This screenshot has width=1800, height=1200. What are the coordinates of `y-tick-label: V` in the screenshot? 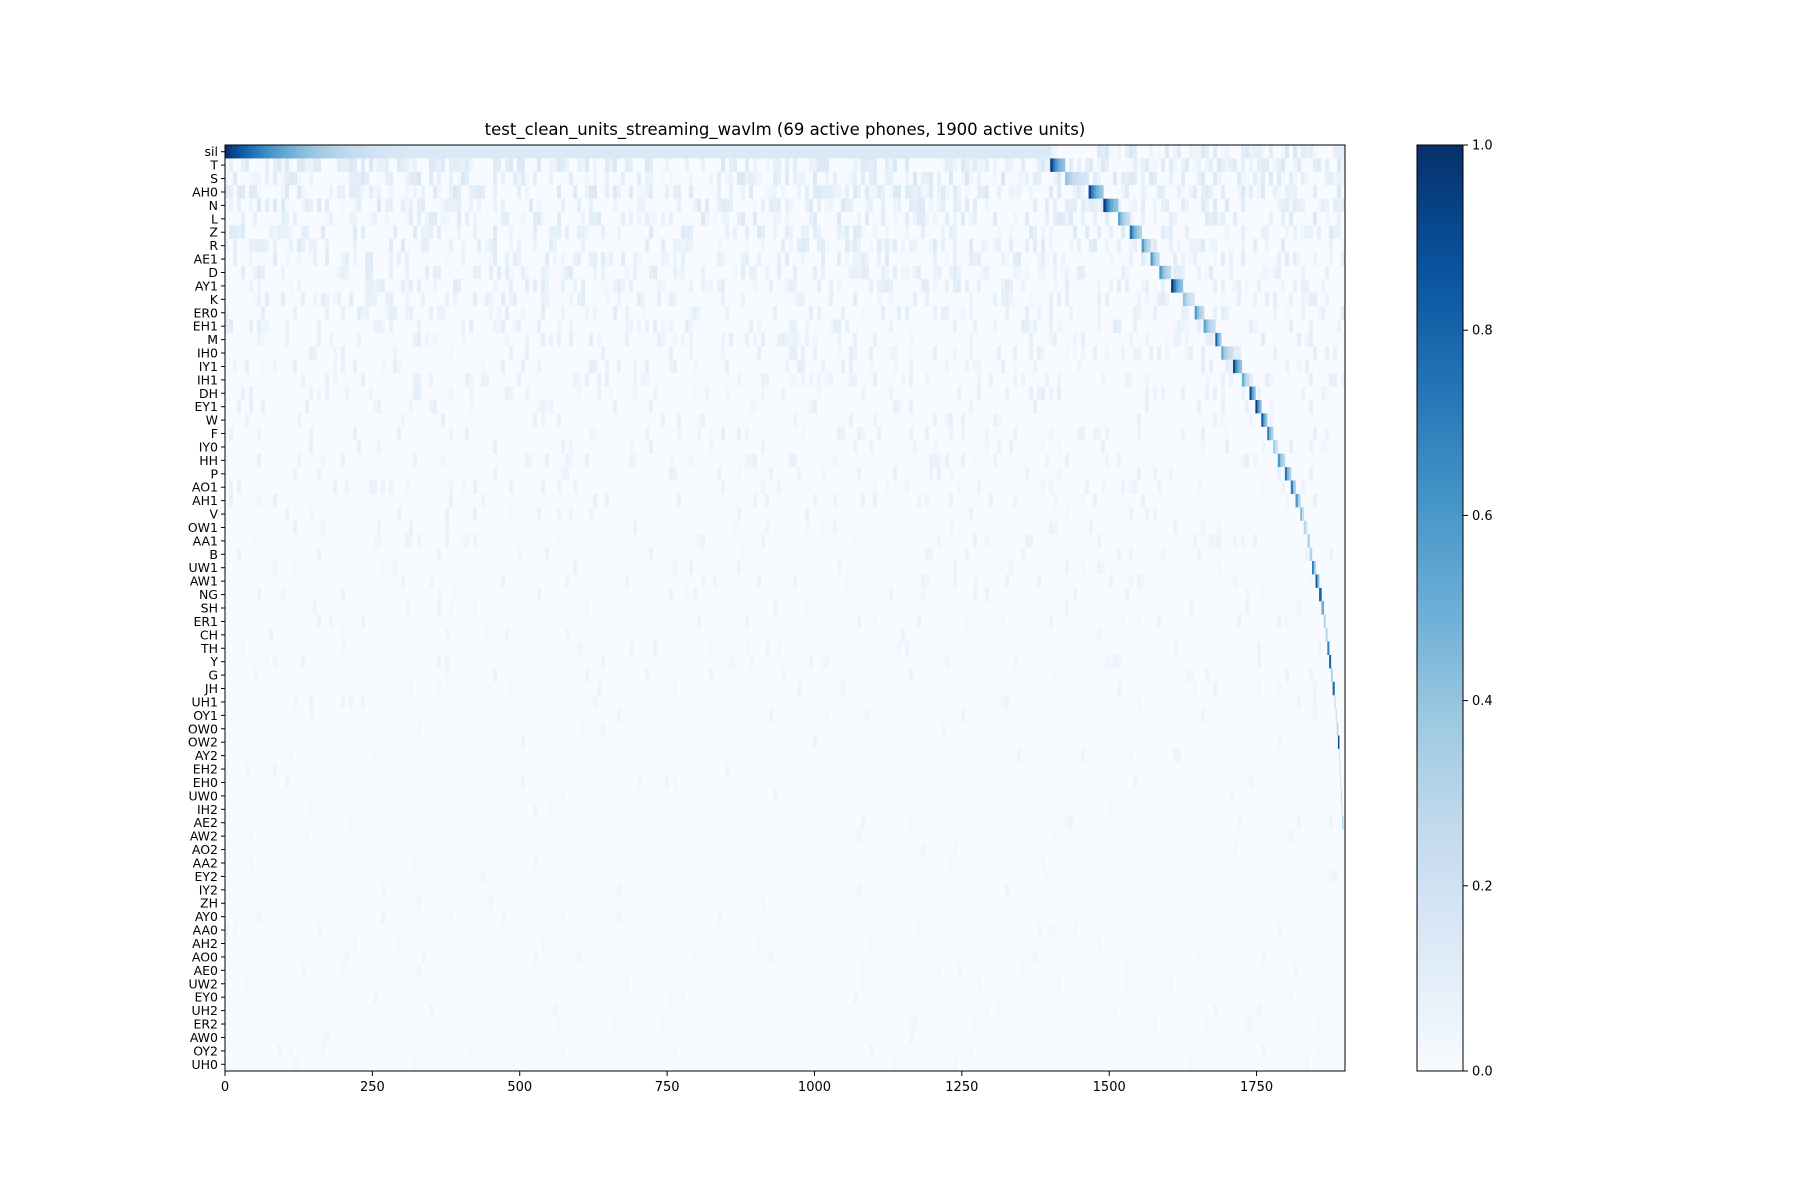 It's located at (213, 514).